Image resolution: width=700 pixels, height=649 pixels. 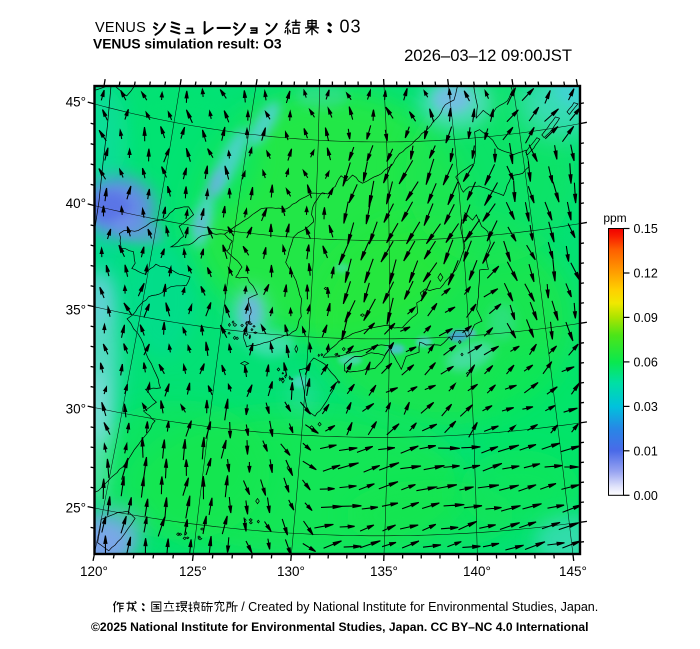 What do you see at coordinates (76, 409) in the screenshot?
I see `svg-text: 30°` at bounding box center [76, 409].